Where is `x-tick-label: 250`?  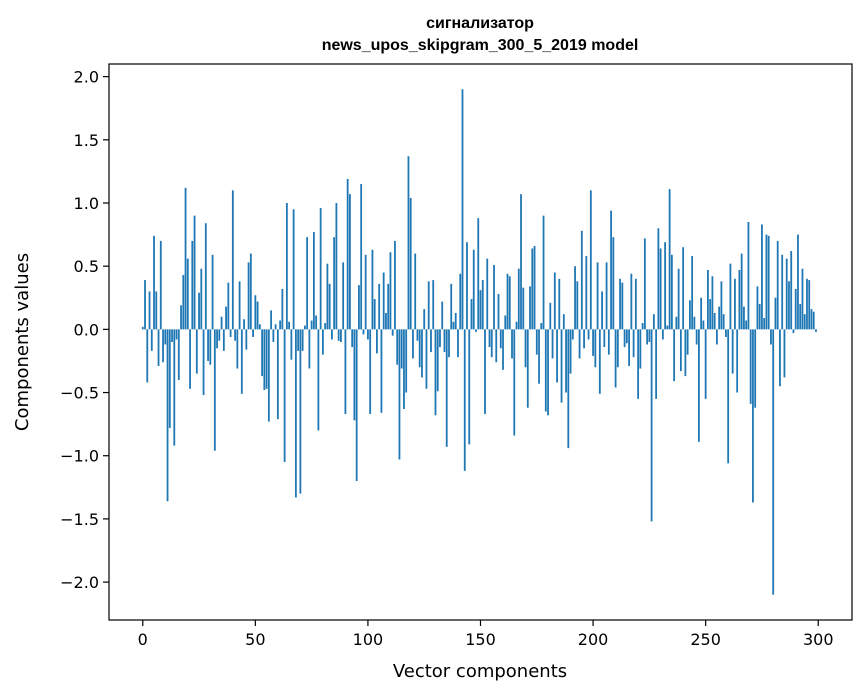
x-tick-label: 250 is located at coordinates (705, 639).